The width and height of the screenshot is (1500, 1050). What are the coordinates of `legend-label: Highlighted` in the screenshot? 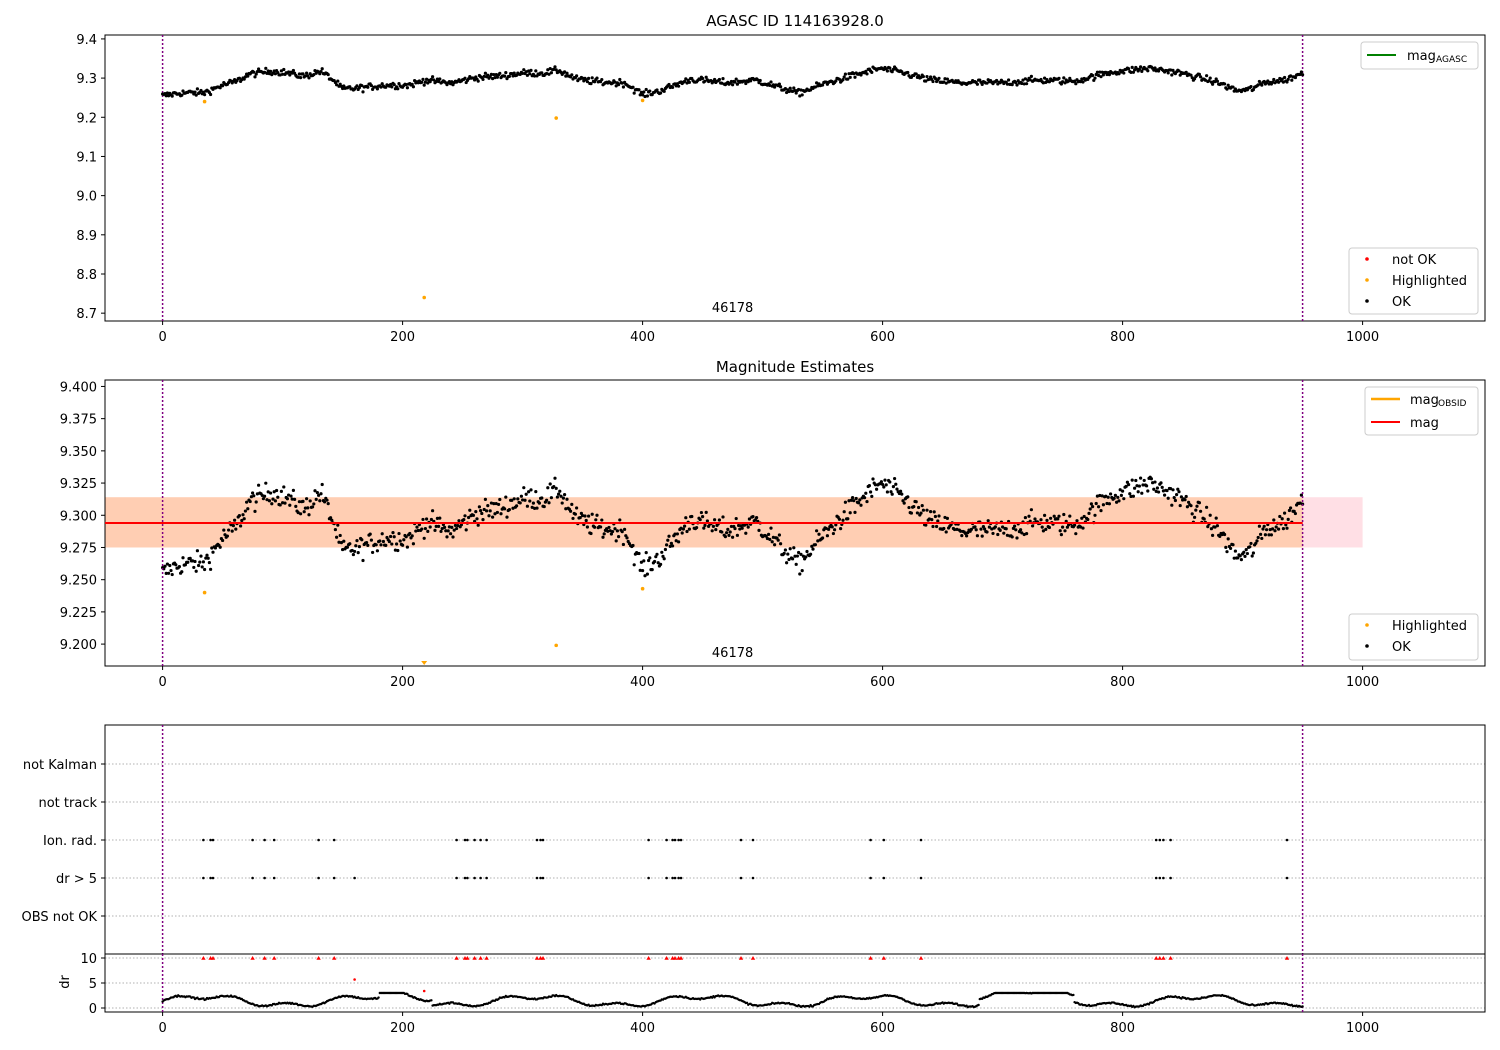 It's located at (1429, 626).